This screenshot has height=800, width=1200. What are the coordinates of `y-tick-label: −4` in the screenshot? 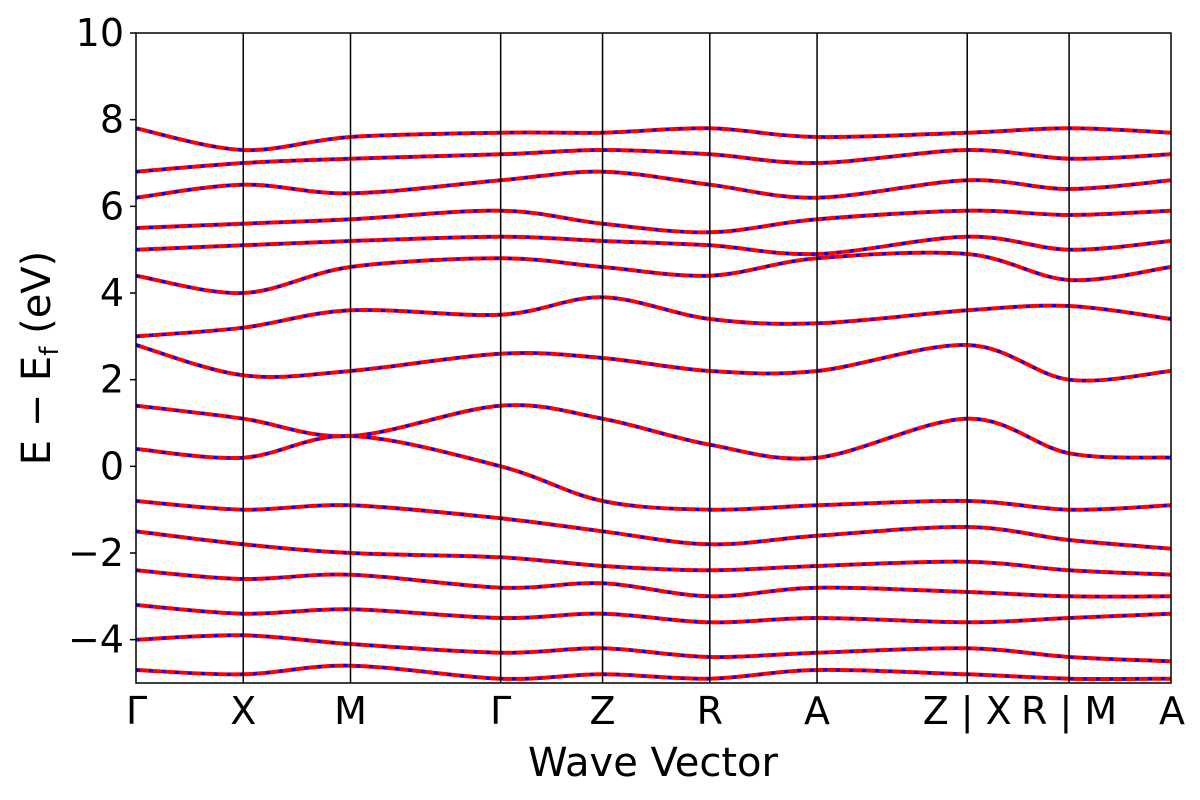 It's located at (96, 640).